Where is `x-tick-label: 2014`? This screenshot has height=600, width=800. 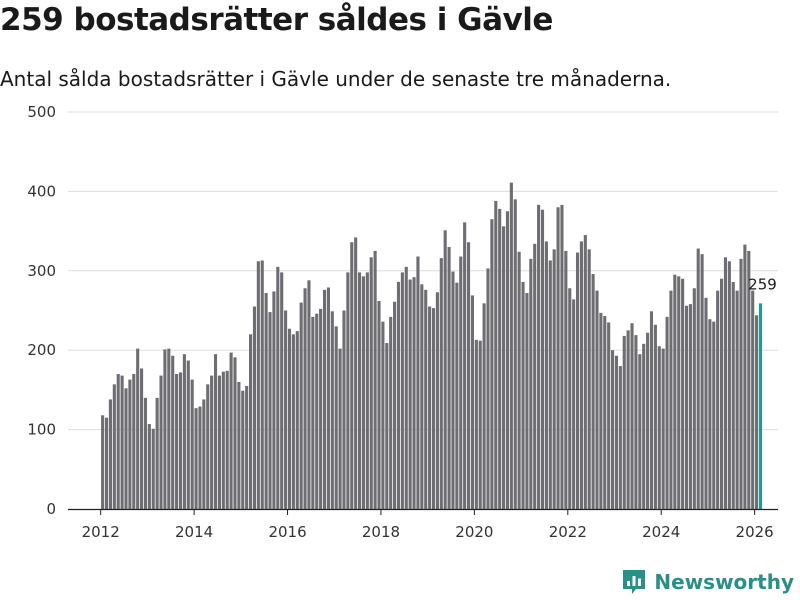 x-tick-label: 2014 is located at coordinates (194, 532).